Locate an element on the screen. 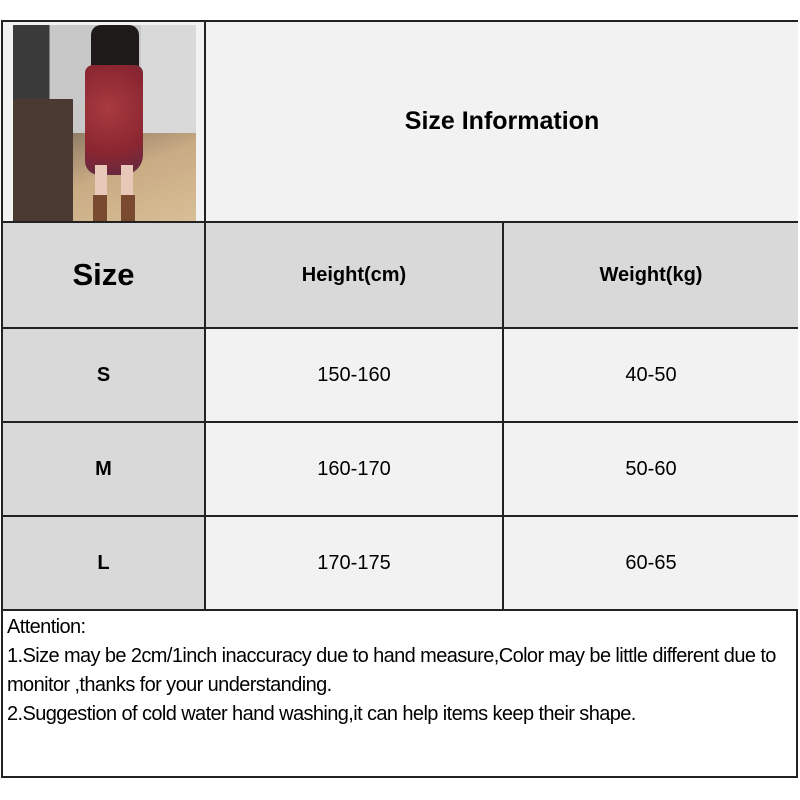 The width and height of the screenshot is (800, 800). header-weight: Weight(kg) is located at coordinates (651, 276).